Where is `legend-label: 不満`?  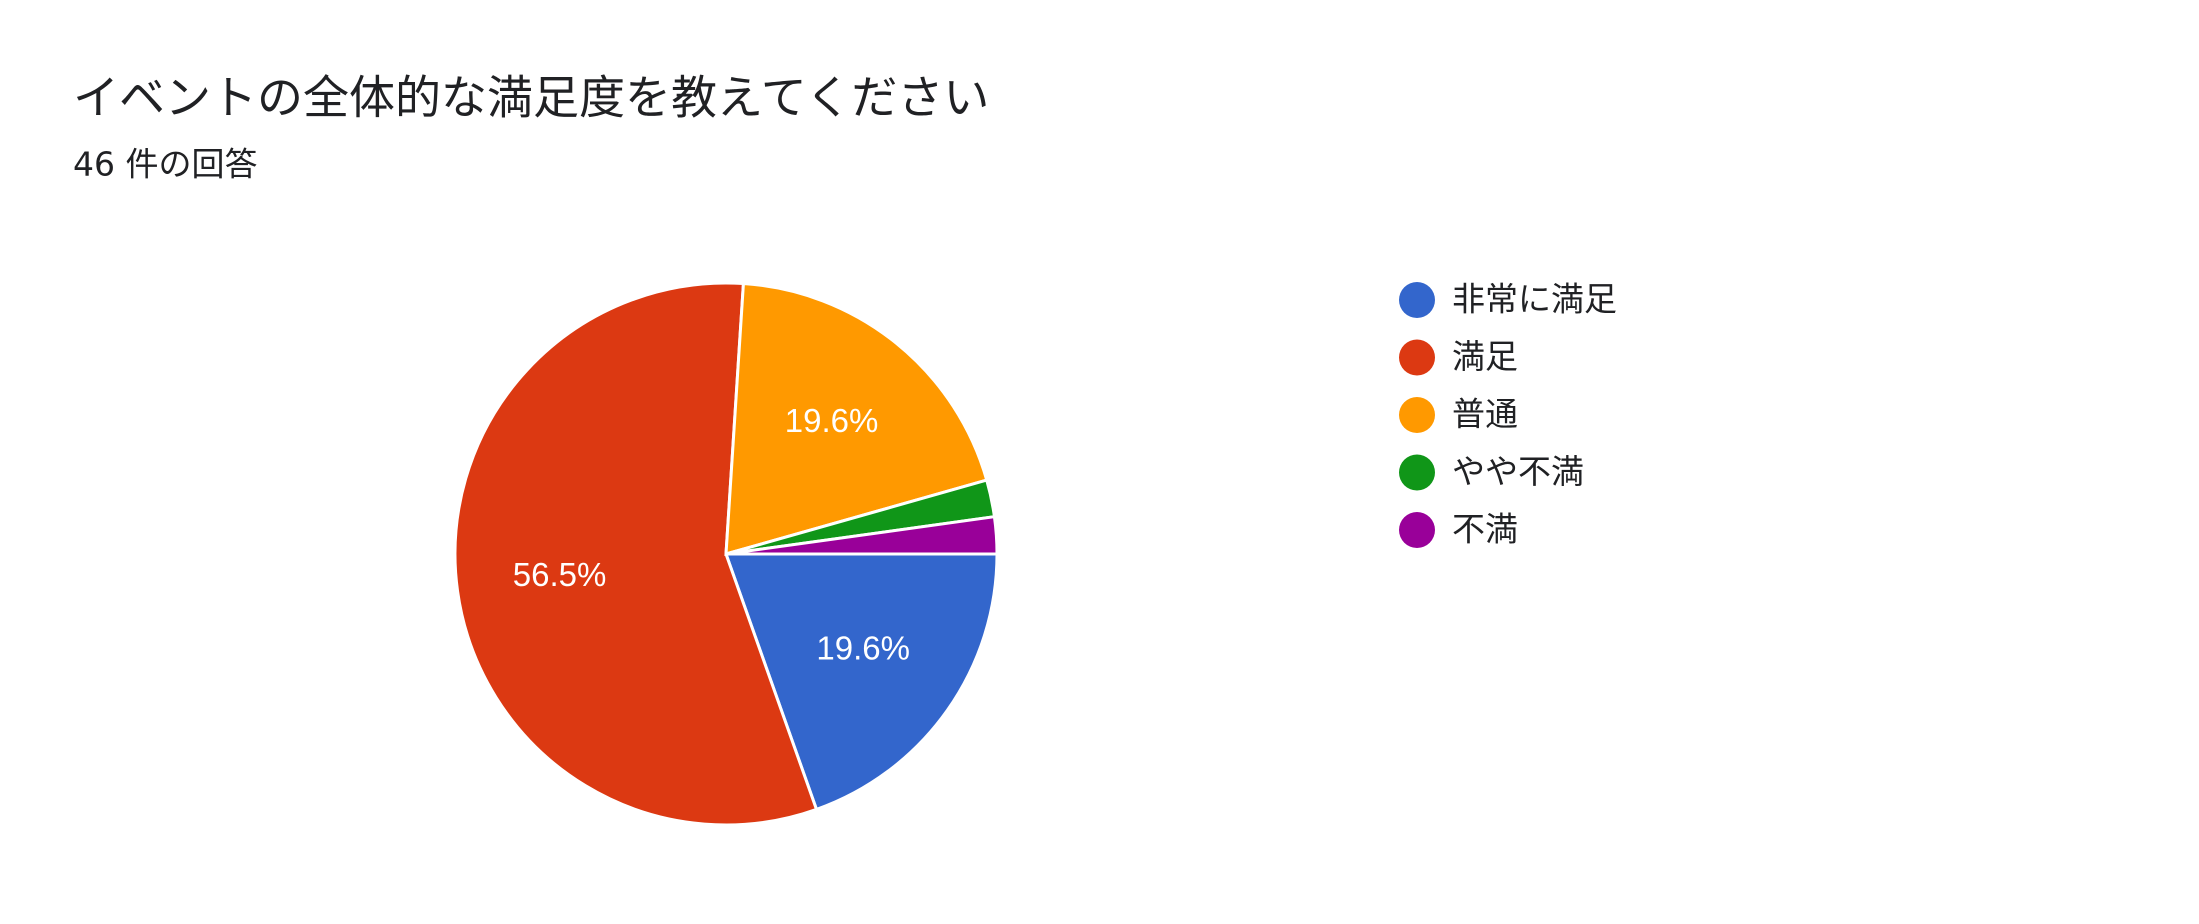 legend-label: 不満 is located at coordinates (1485, 529).